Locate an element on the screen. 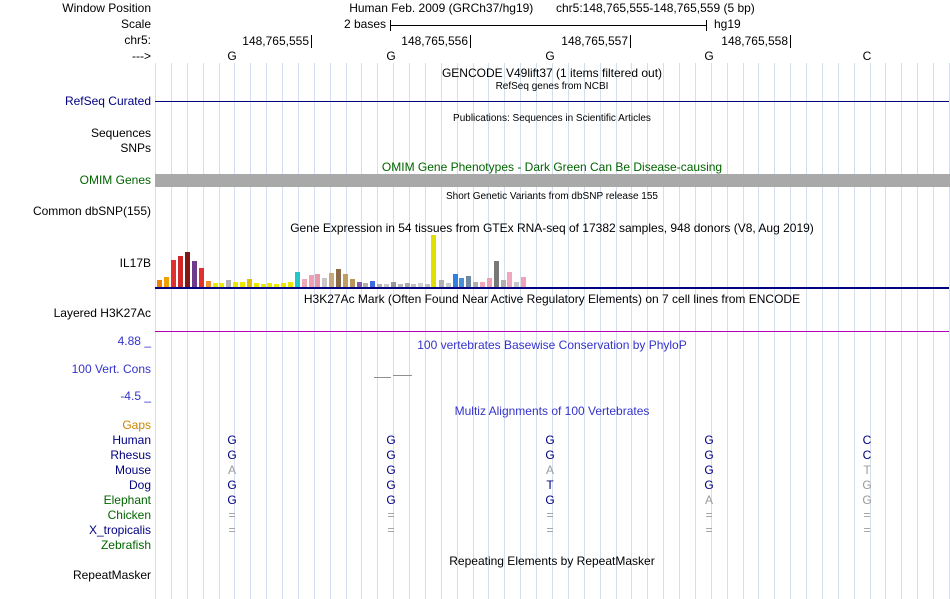 The width and height of the screenshot is (950, 599). track-label-omim: OMIM Genes is located at coordinates (115, 180).